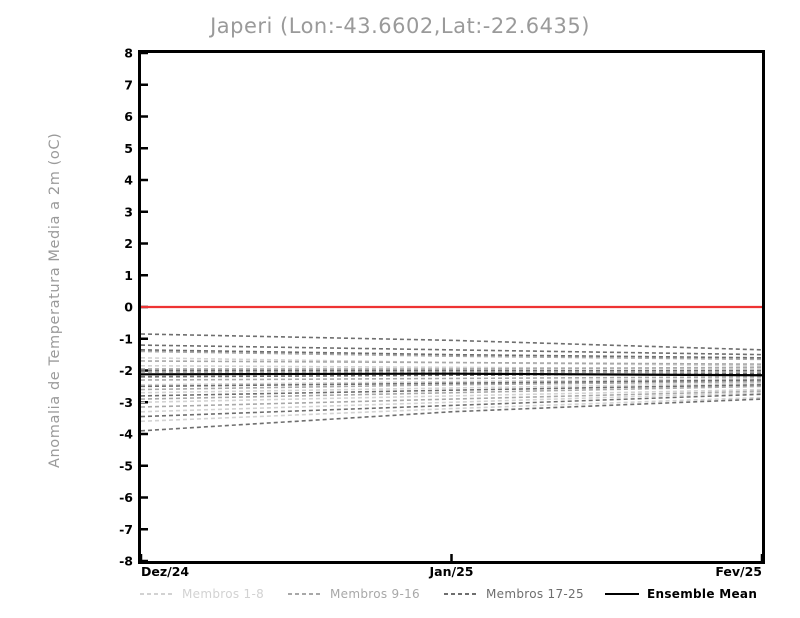 The height and width of the screenshot is (618, 800). I want to click on y-tick-label: -3, so click(126, 402).